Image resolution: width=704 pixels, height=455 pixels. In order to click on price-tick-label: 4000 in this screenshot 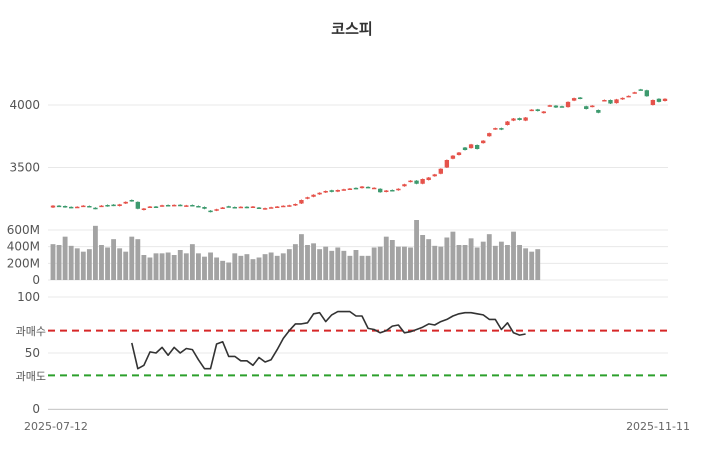, I will do `click(24, 105)`.